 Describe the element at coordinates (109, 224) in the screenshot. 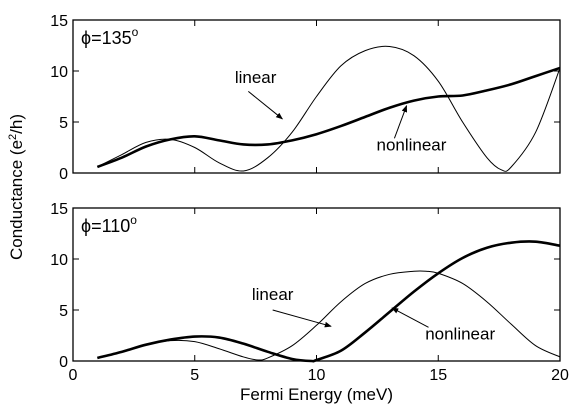

I see `panel-annotation: ϕ=110o` at that location.